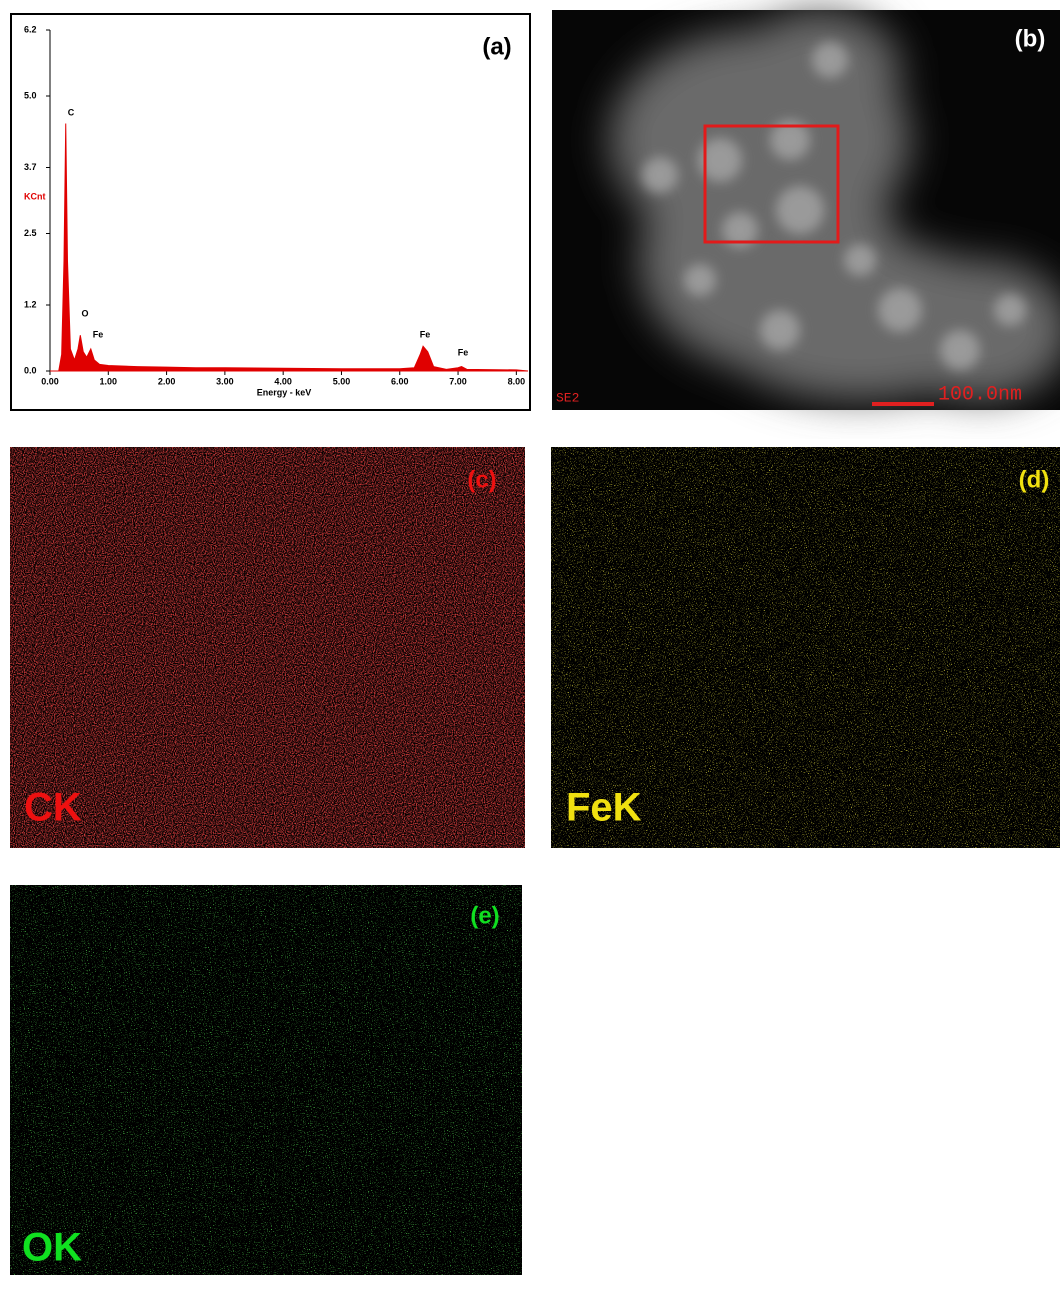 Image resolution: width=1060 pixels, height=1289 pixels. What do you see at coordinates (84, 313) in the screenshot?
I see `peak-annotation: O` at bounding box center [84, 313].